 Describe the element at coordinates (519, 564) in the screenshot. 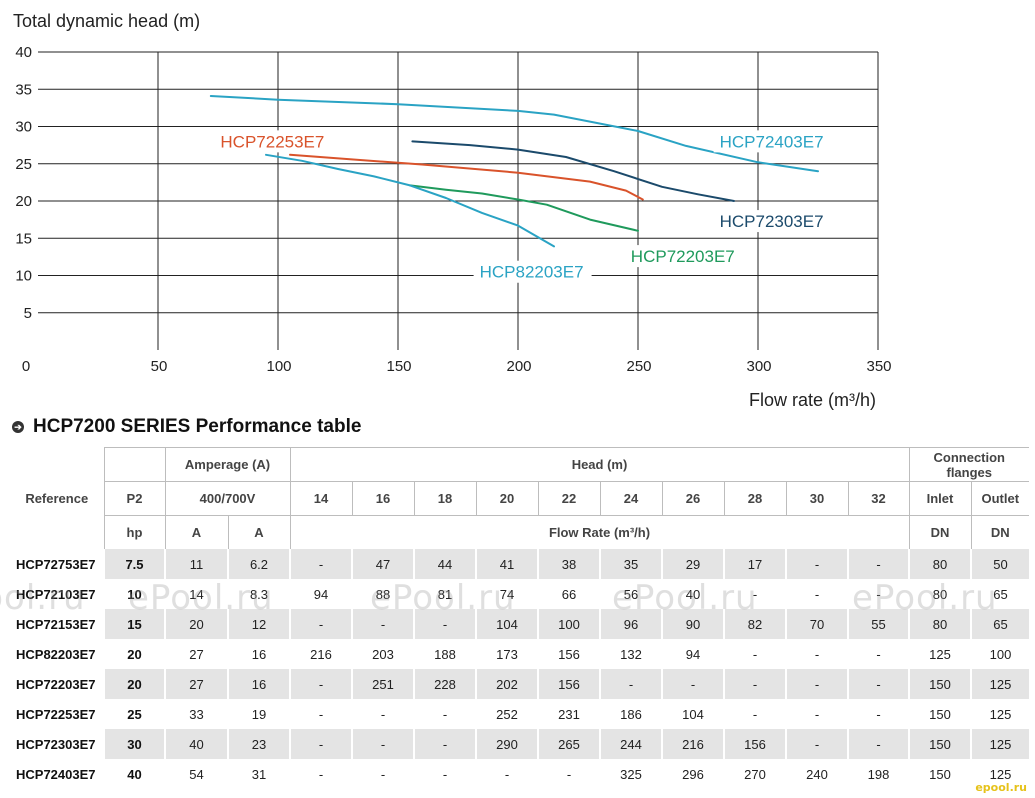

I see `table-row: HCP72753E7 7.5 11 6.2-47 44 41 38 35 29 17- -80 50` at that location.